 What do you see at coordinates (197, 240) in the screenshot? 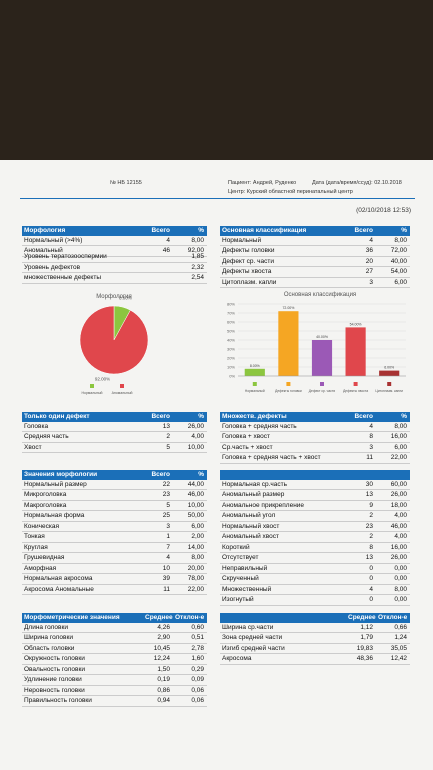
I see `table-cell: 8,00` at bounding box center [197, 240].